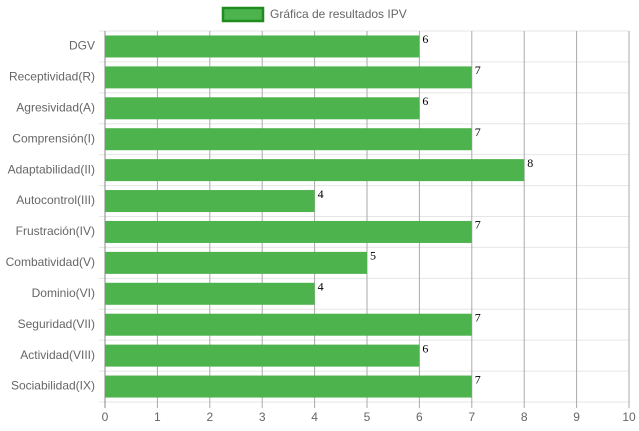  What do you see at coordinates (55, 231) in the screenshot?
I see `y-tick-label: Frustración(IV)` at bounding box center [55, 231].